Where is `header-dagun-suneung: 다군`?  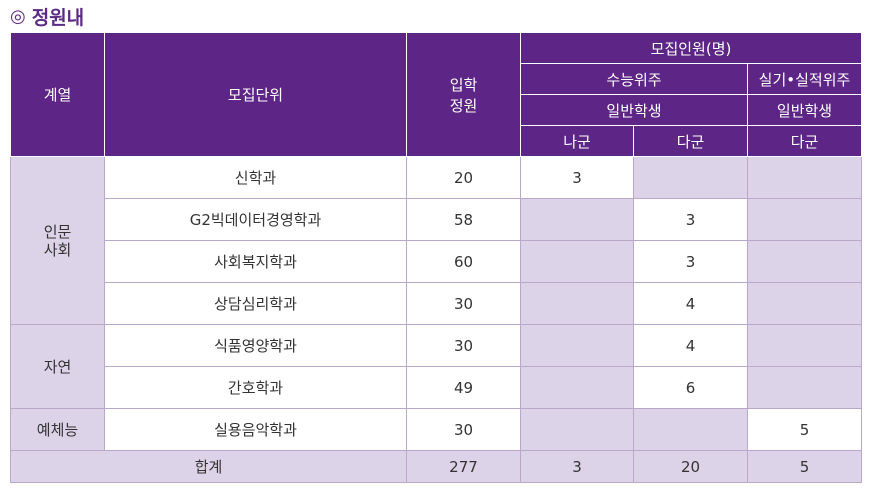
header-dagun-suneung: 다군 is located at coordinates (690, 141).